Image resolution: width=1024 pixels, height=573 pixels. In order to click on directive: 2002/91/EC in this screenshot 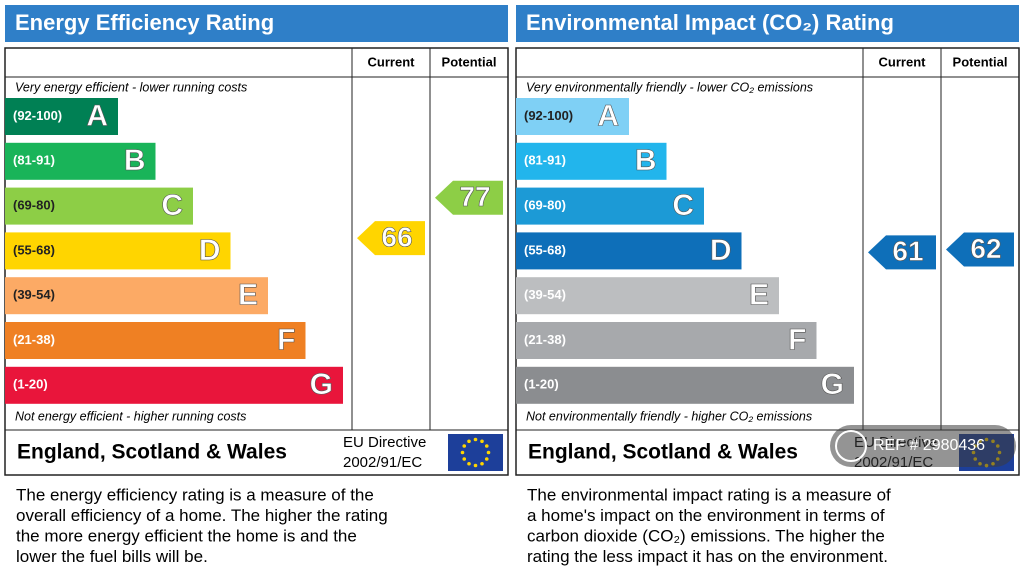, I will do `click(382, 462)`.